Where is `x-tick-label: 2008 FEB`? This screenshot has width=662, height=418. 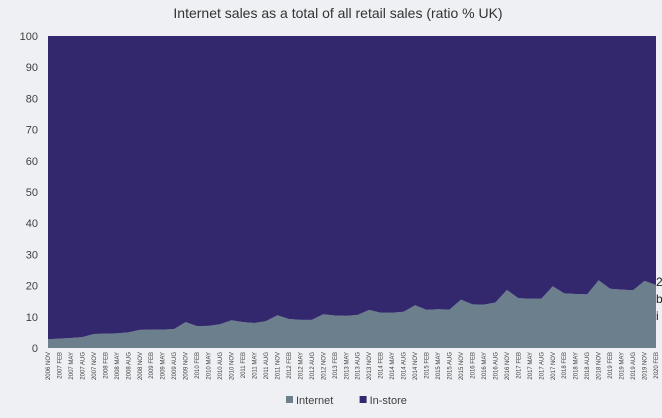
x-tick-label: 2008 FEB is located at coordinates (106, 365).